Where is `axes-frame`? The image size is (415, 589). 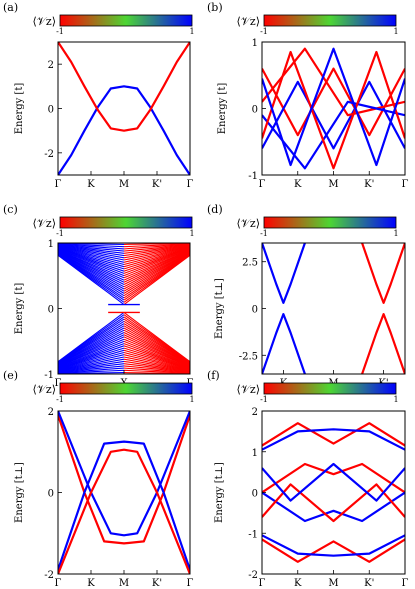 axes-frame is located at coordinates (124, 492).